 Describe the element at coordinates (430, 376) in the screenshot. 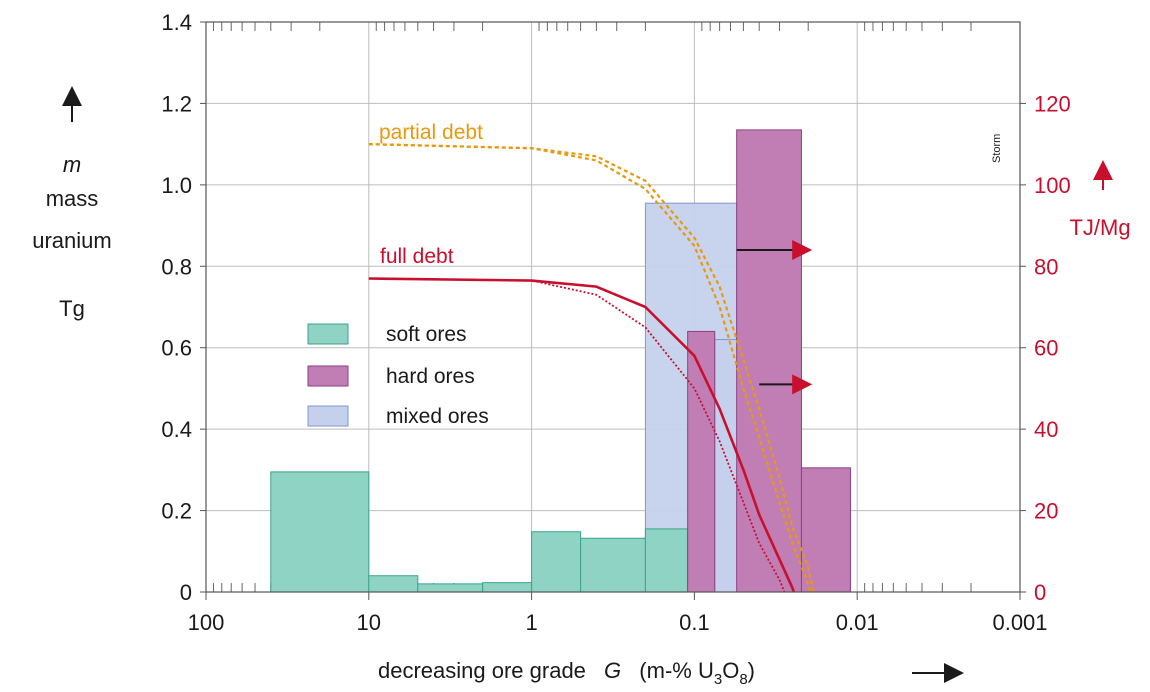

I see `legend-label-hard-ores: hard ores` at that location.